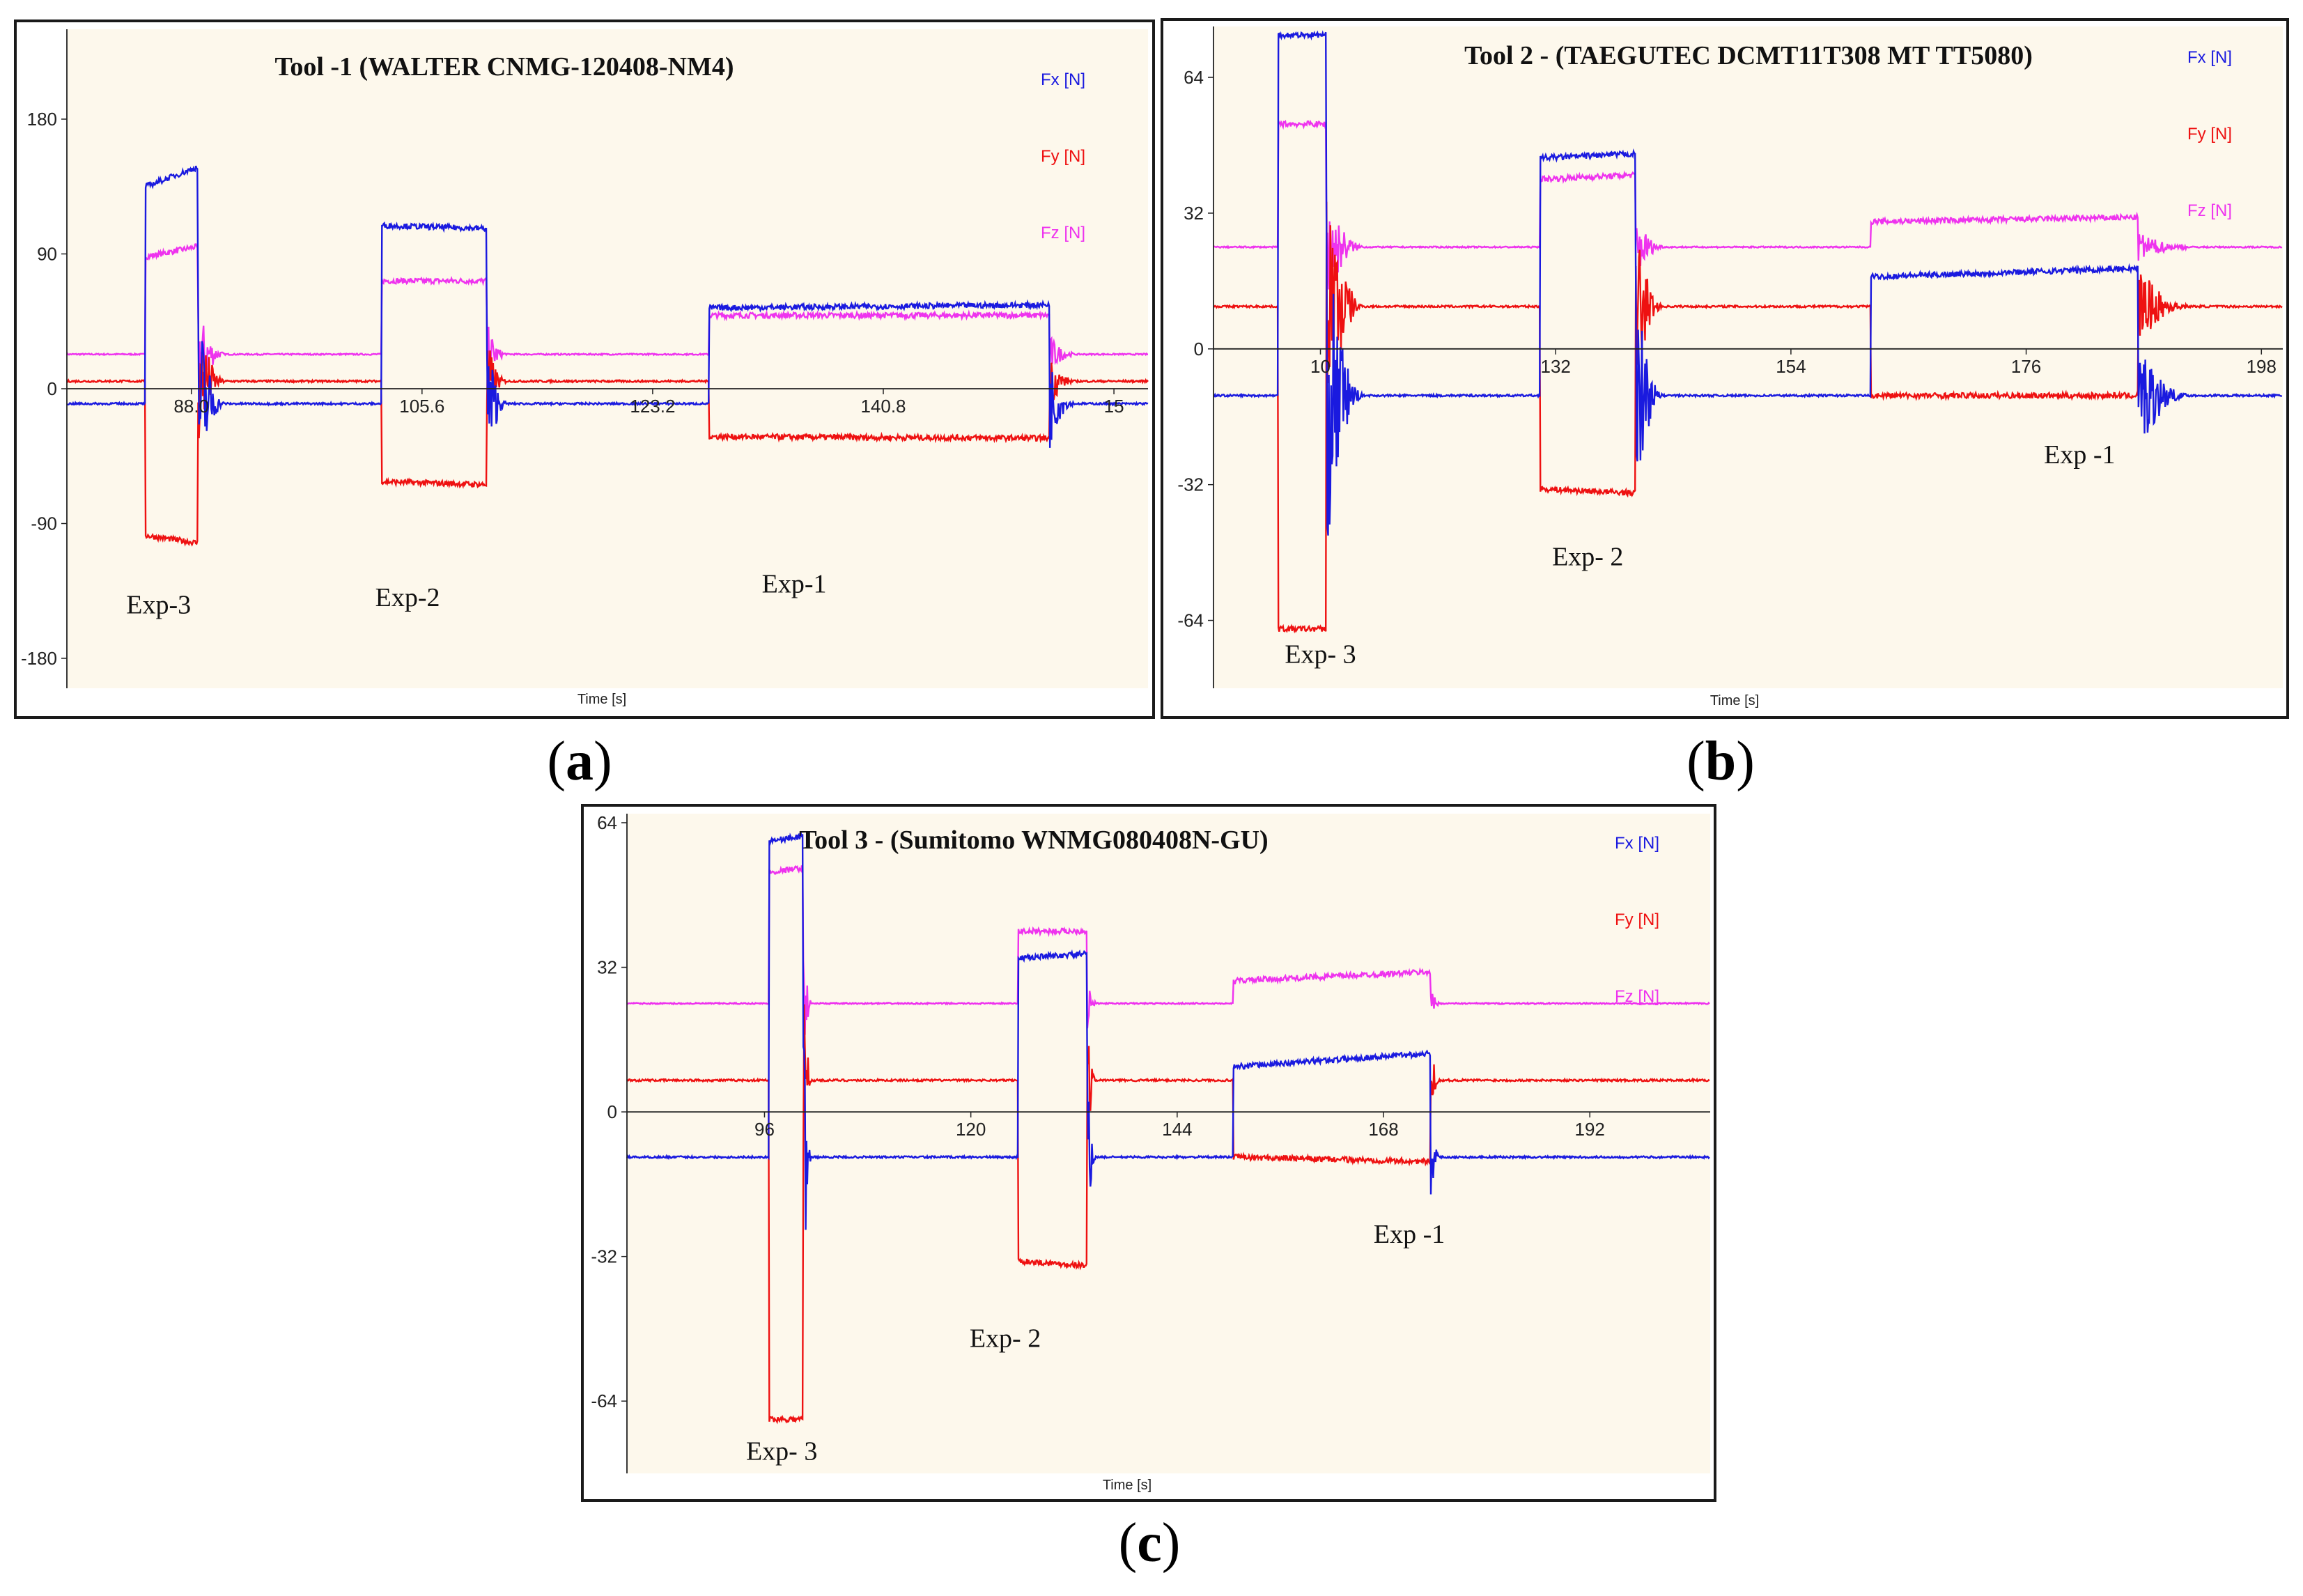 This screenshot has width=2303, height=1596. Describe the element at coordinates (504, 67) in the screenshot. I see `chart-title: Tool -1 (WALTER CNMG-120408-NM4)` at that location.